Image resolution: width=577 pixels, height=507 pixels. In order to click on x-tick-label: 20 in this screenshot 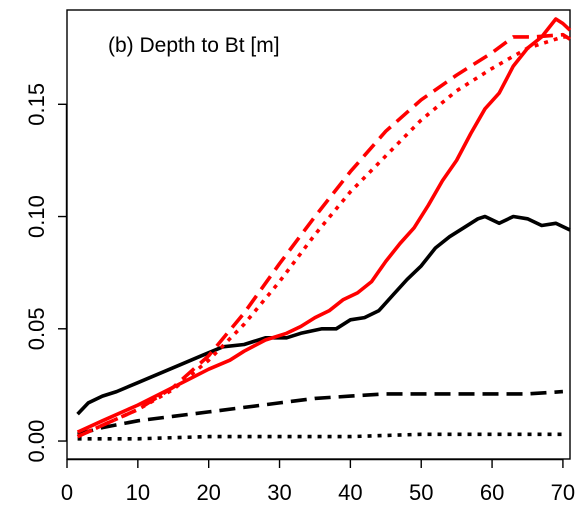, I will do `click(208, 492)`.